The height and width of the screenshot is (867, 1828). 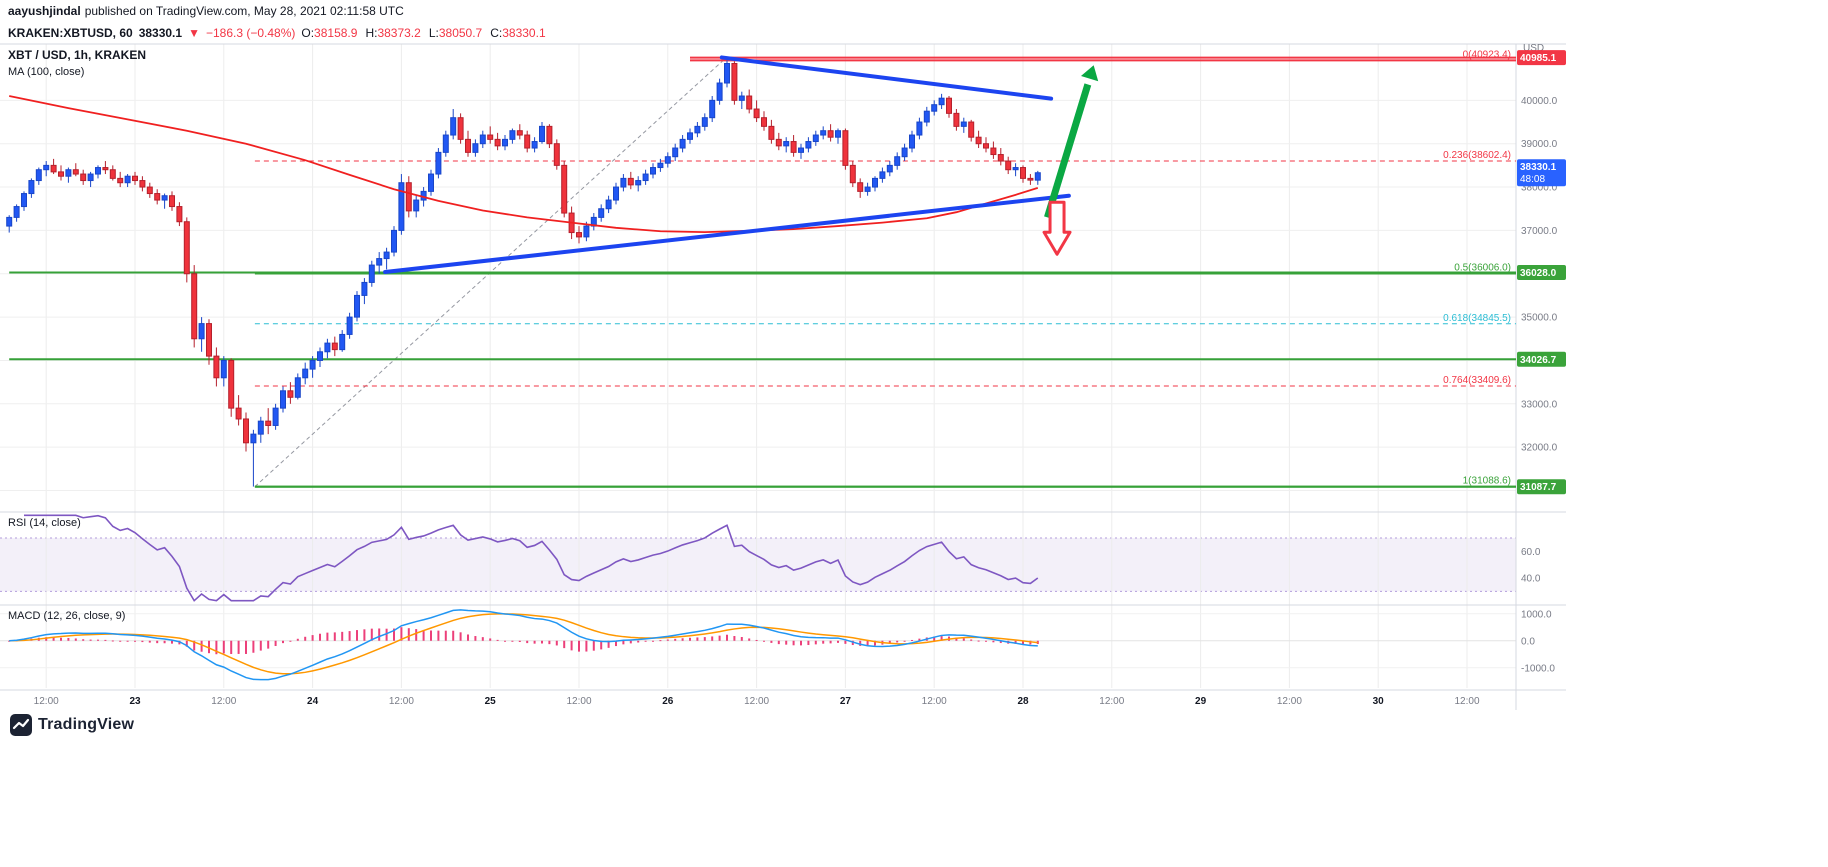 What do you see at coordinates (1541, 273) in the screenshot?
I see `price-tag: 36028.0` at bounding box center [1541, 273].